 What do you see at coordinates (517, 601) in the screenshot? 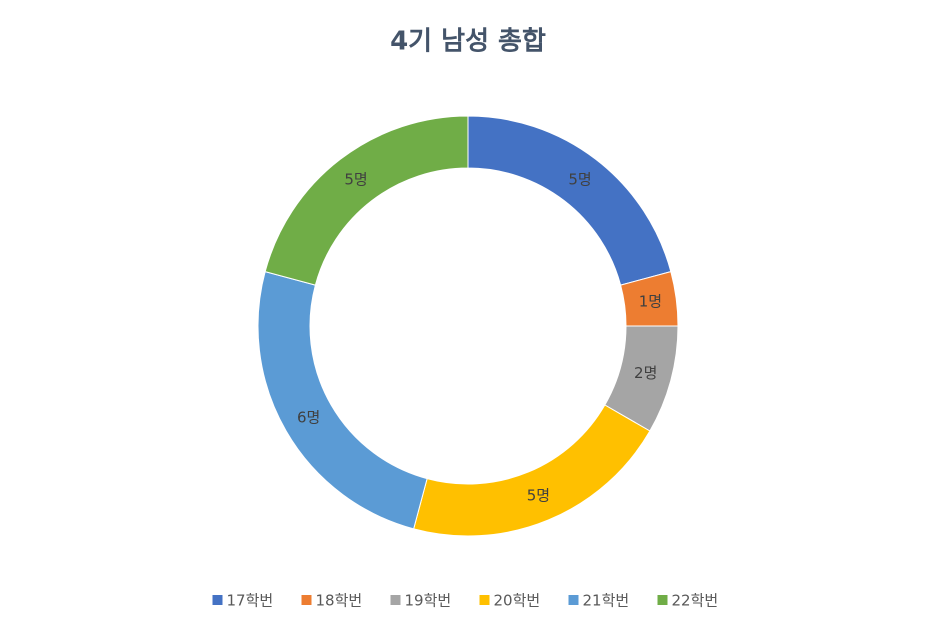
I see `legend-label: 20학번` at bounding box center [517, 601].